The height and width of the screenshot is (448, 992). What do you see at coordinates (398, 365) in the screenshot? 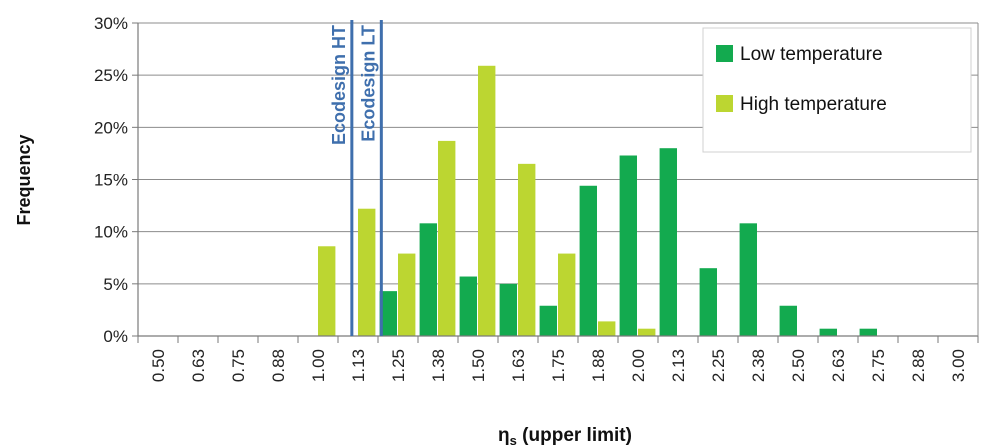
I see `x-tick-label: 1.25` at bounding box center [398, 365].